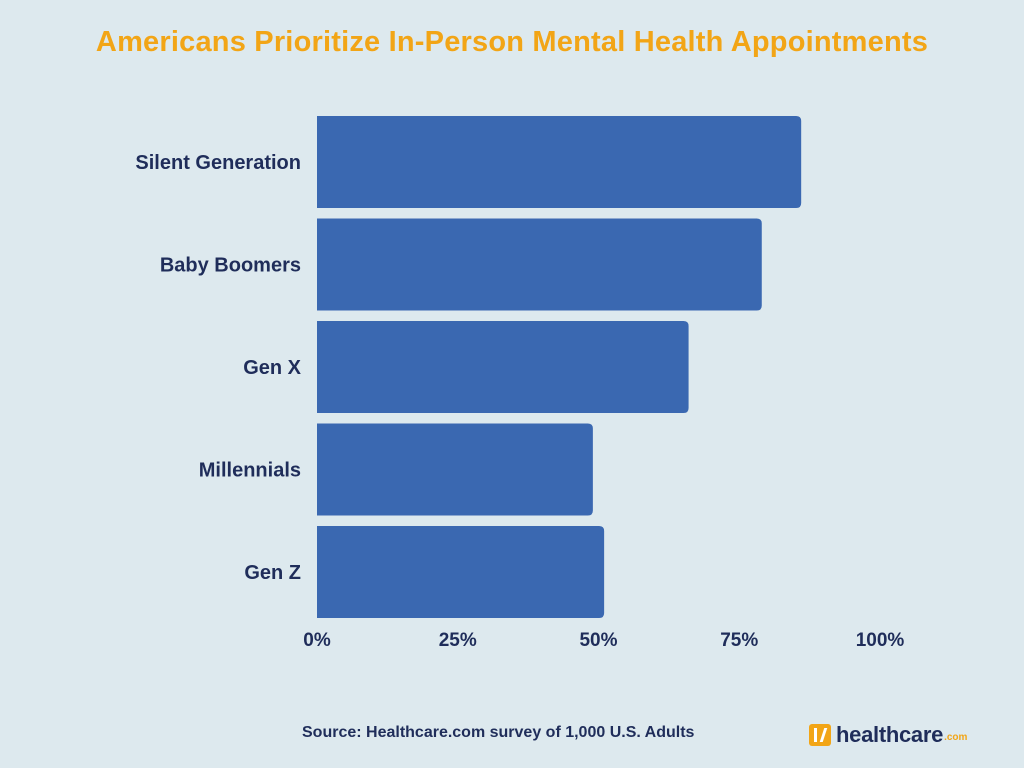  What do you see at coordinates (458, 640) in the screenshot?
I see `x-tick-label: 25%` at bounding box center [458, 640].